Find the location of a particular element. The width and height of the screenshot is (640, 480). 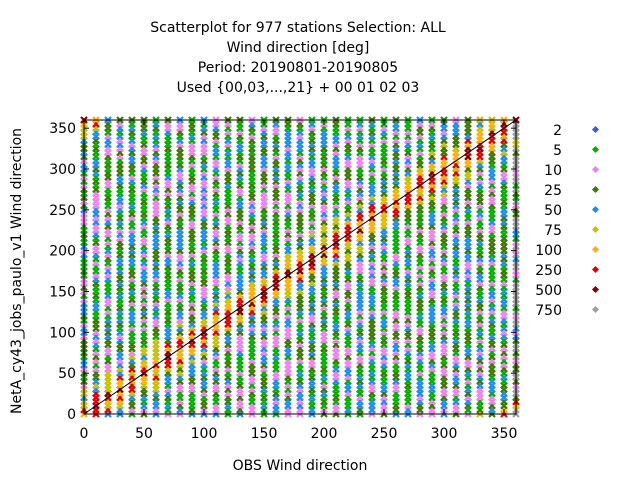

y-axis-title: NetA_cy43_jobs_paulo_v1 Wind direction is located at coordinates (17, 271).